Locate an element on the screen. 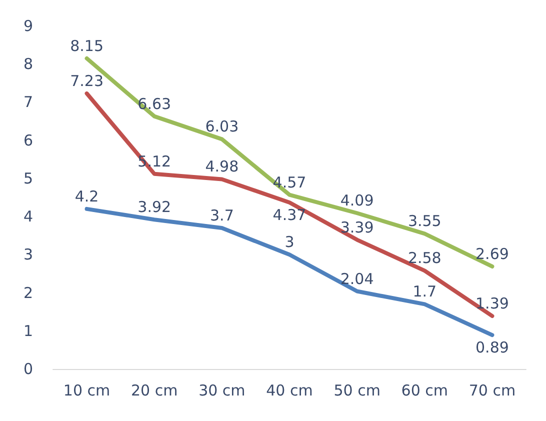 This screenshot has width=546, height=421. x-tick-label: 40 cm is located at coordinates (289, 391).